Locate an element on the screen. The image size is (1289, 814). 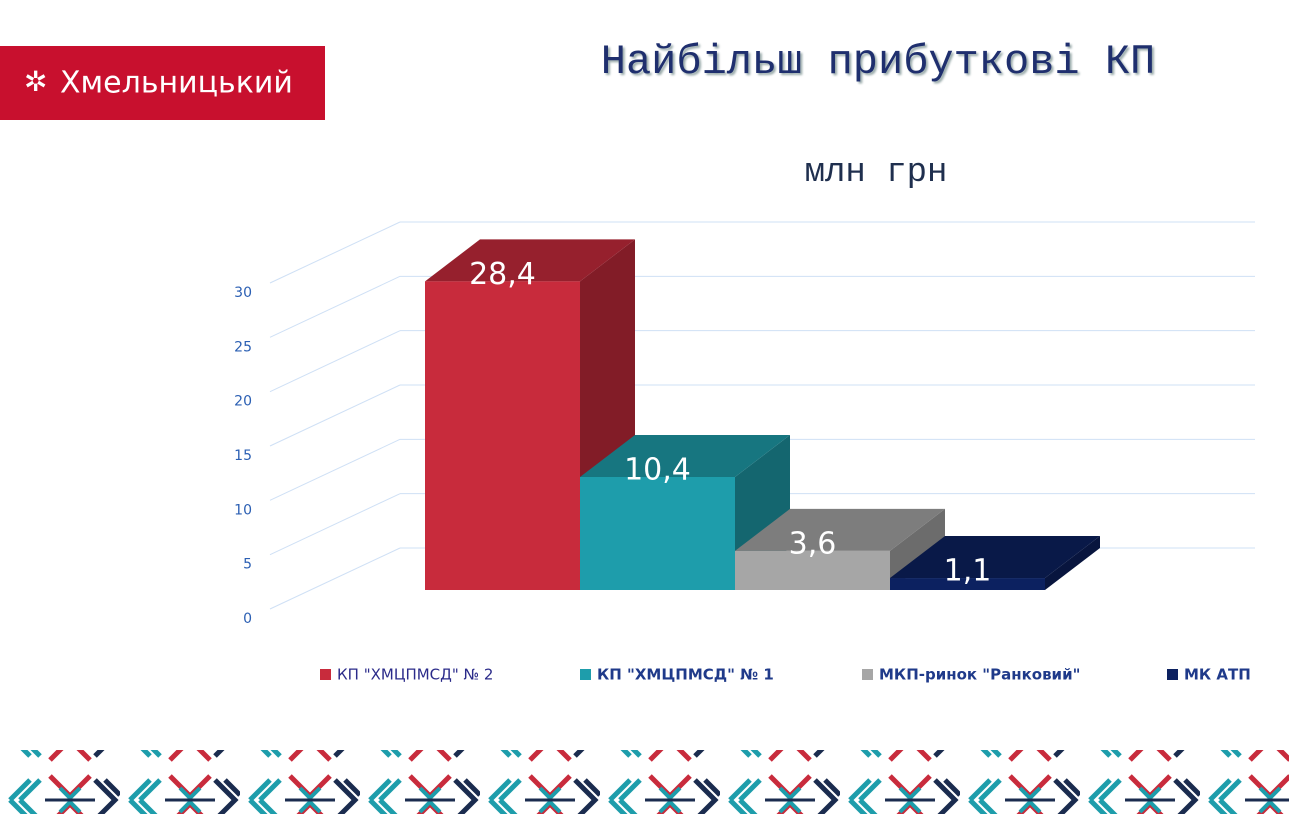
ornament is located at coordinates (644, 782).